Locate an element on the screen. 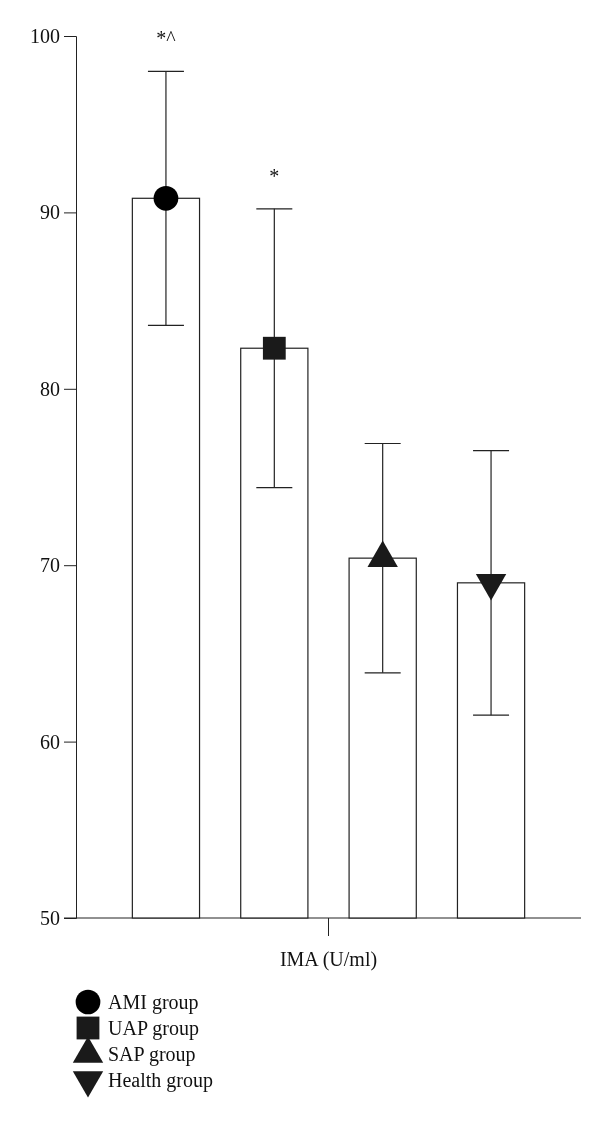  legend-label: SAP group is located at coordinates (152, 1054).